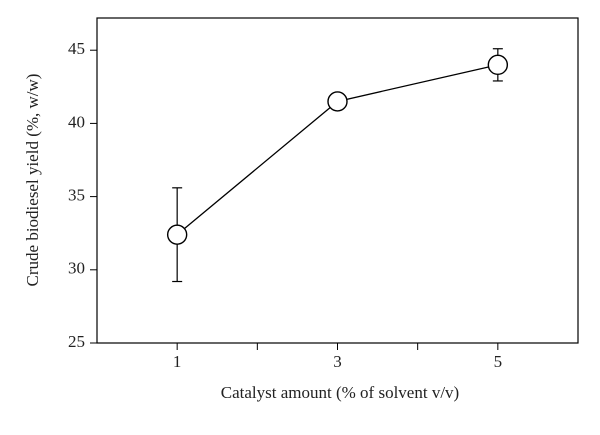 The height and width of the screenshot is (435, 600). What do you see at coordinates (76, 48) in the screenshot?
I see `y-tick-label: 45` at bounding box center [76, 48].